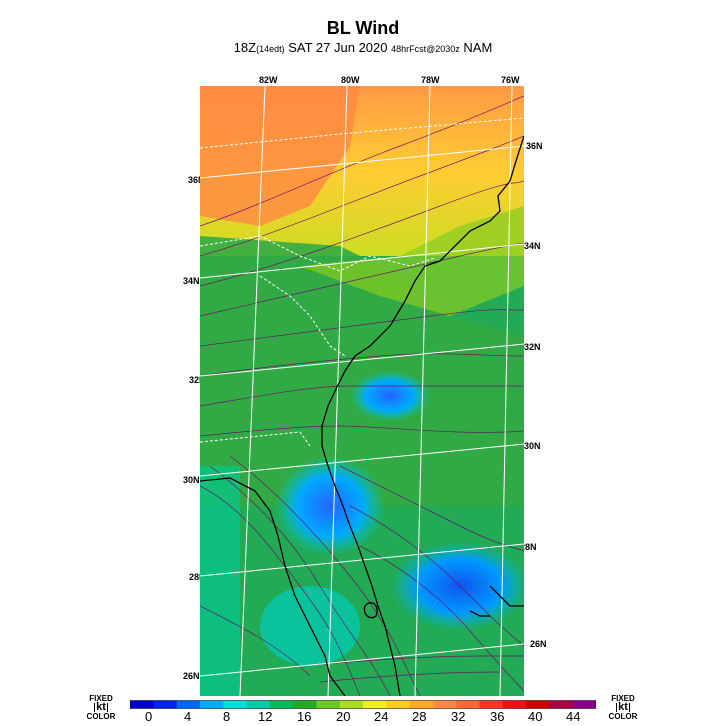 This screenshot has height=726, width=726. I want to click on right-fixed-label: FIXED, so click(623, 698).